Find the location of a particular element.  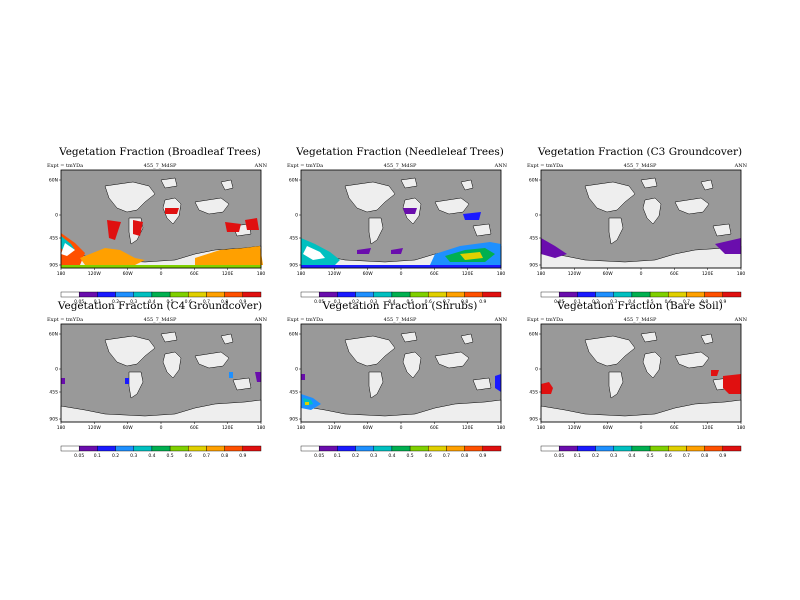

map-bare-soil: 60N 0 45S 90S 180 120W 60W 0 60E 120E 180 is located at coordinates (637, 377).